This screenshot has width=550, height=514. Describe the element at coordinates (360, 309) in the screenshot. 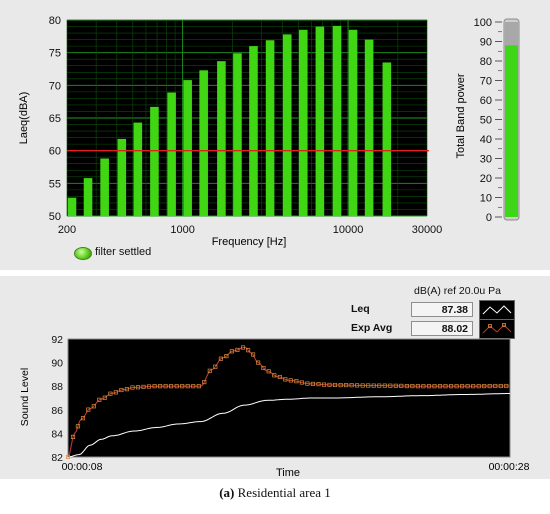

I see `leq-label: Leq` at that location.